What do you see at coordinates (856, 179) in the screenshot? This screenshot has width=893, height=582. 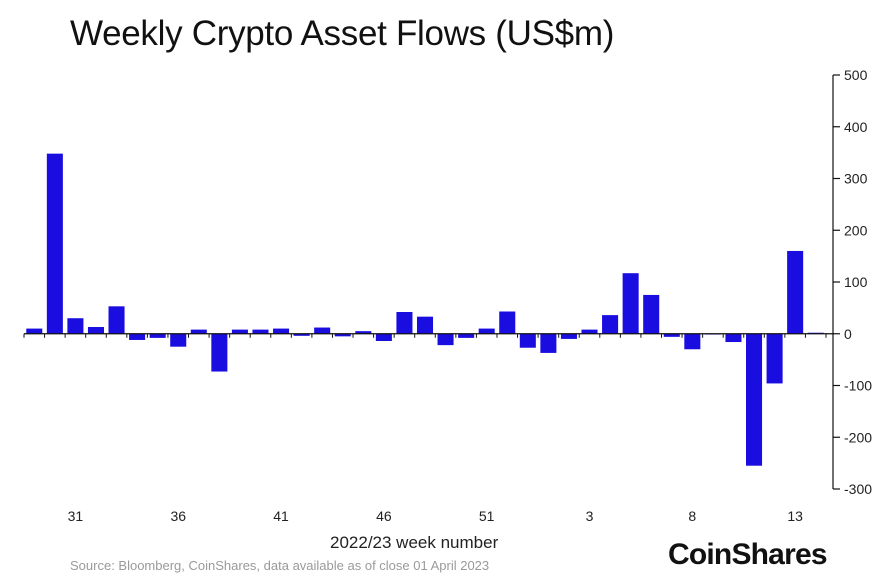 I see `y-tick-label: 300` at bounding box center [856, 179].